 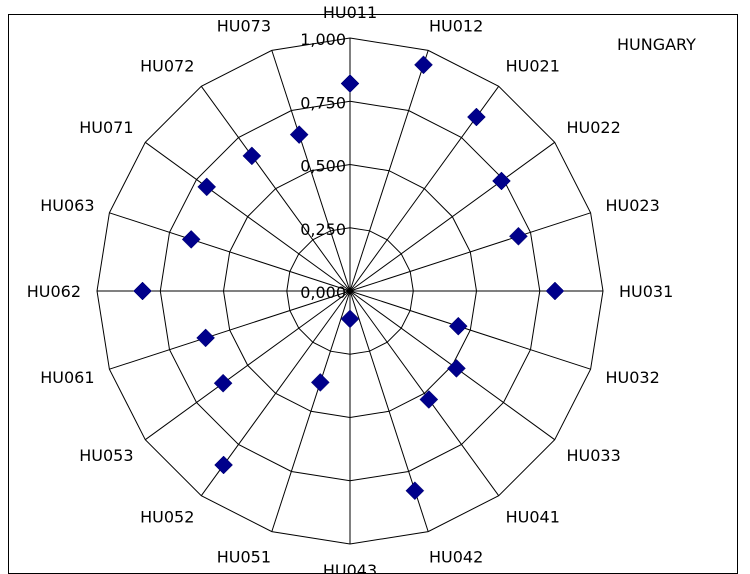 What do you see at coordinates (456, 368) in the screenshot?
I see `data-point-HU033` at bounding box center [456, 368].